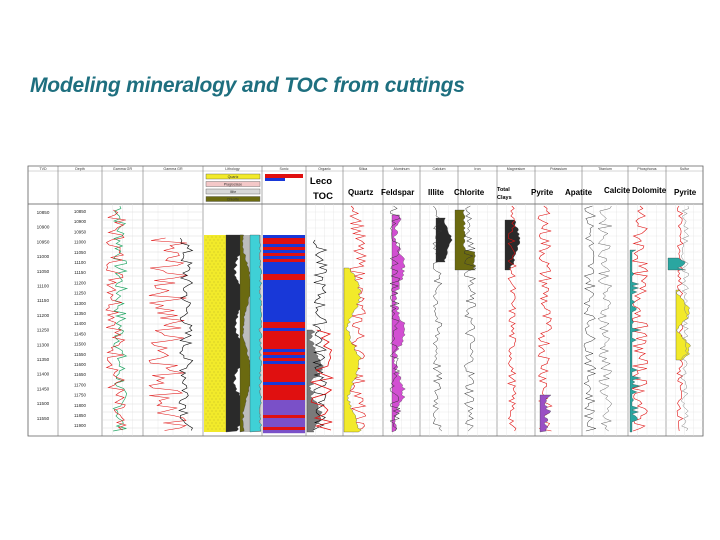 This screenshot has height=540, width=720. I want to click on depth-label: 11700, so click(80, 384).